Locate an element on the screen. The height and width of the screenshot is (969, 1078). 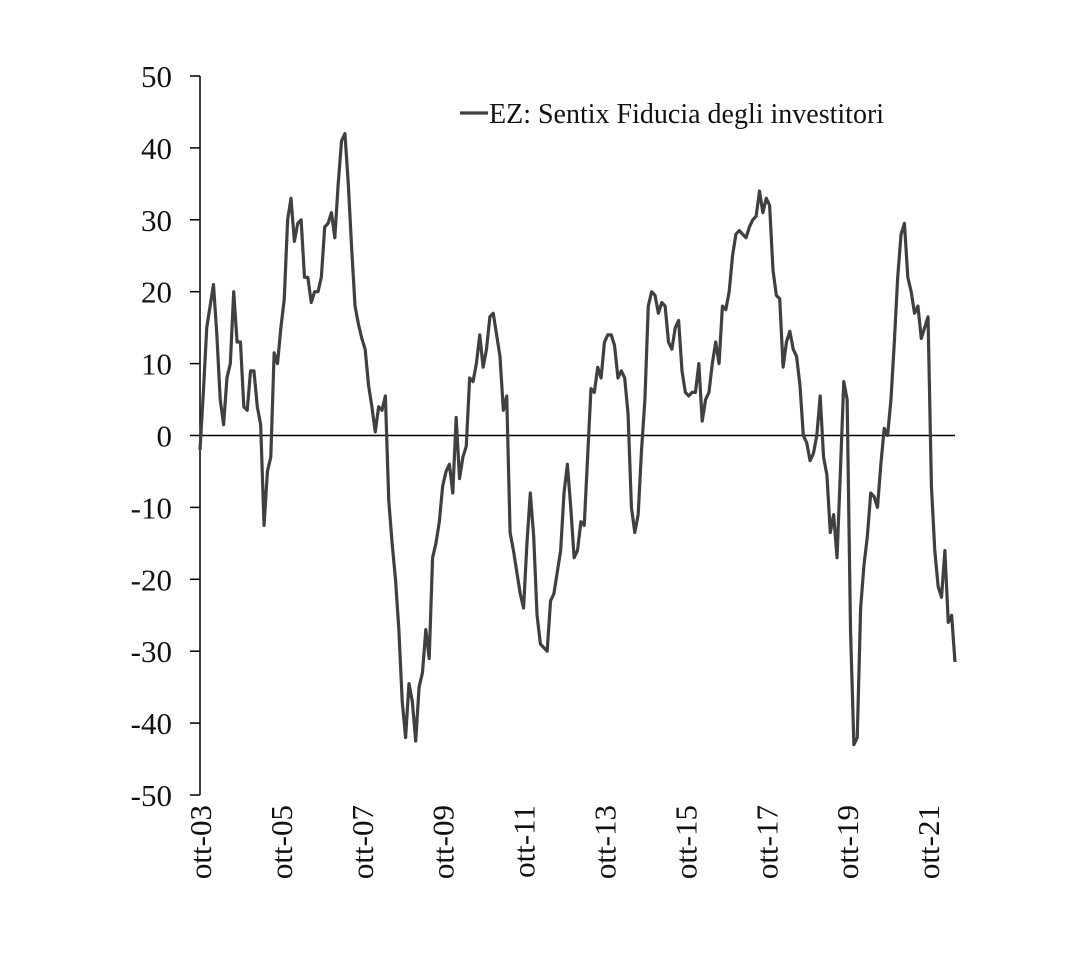
x-tick-label: ott-09 is located at coordinates (443, 842).